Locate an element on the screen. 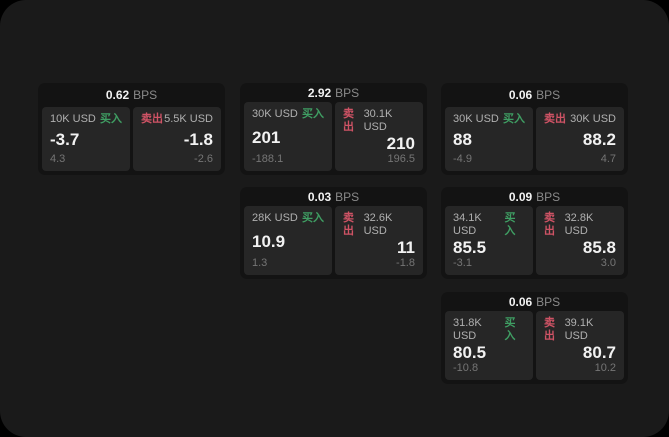  sell-amount: 30K USD is located at coordinates (593, 119).